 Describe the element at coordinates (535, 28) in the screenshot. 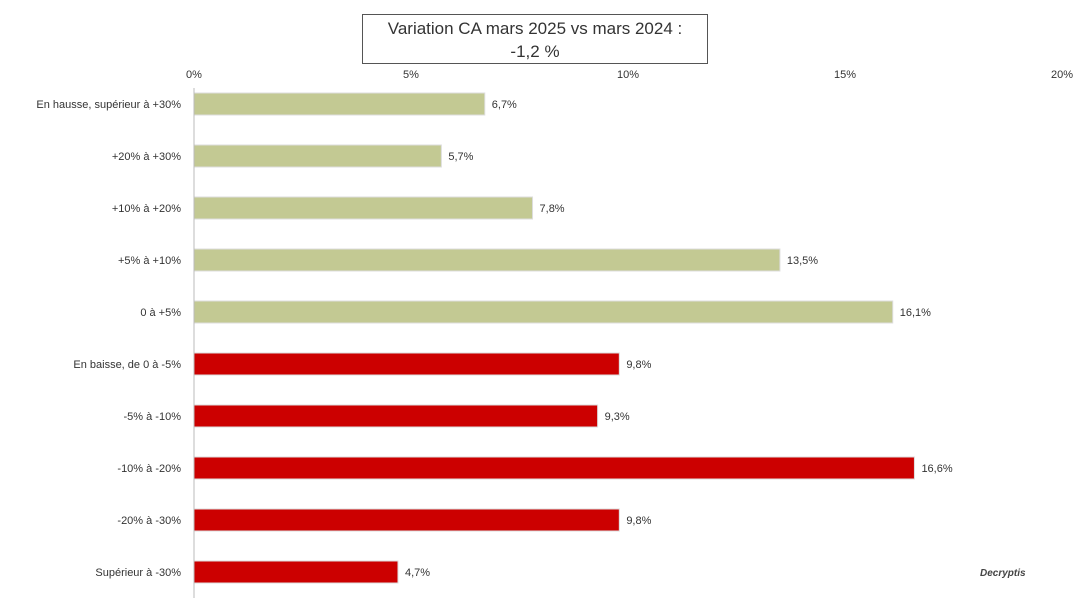

I see `chart-title: Variation CA mars 2025 vs mars 2024 :` at that location.